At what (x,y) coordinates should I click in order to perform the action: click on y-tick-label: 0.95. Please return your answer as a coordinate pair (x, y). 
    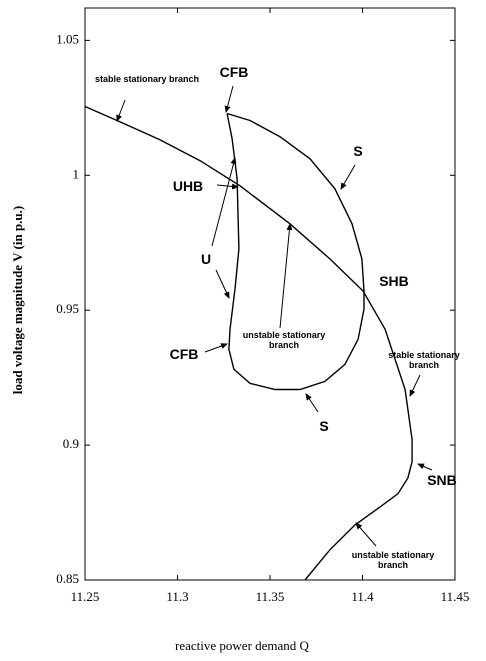
    Looking at the image, I should click on (67, 308).